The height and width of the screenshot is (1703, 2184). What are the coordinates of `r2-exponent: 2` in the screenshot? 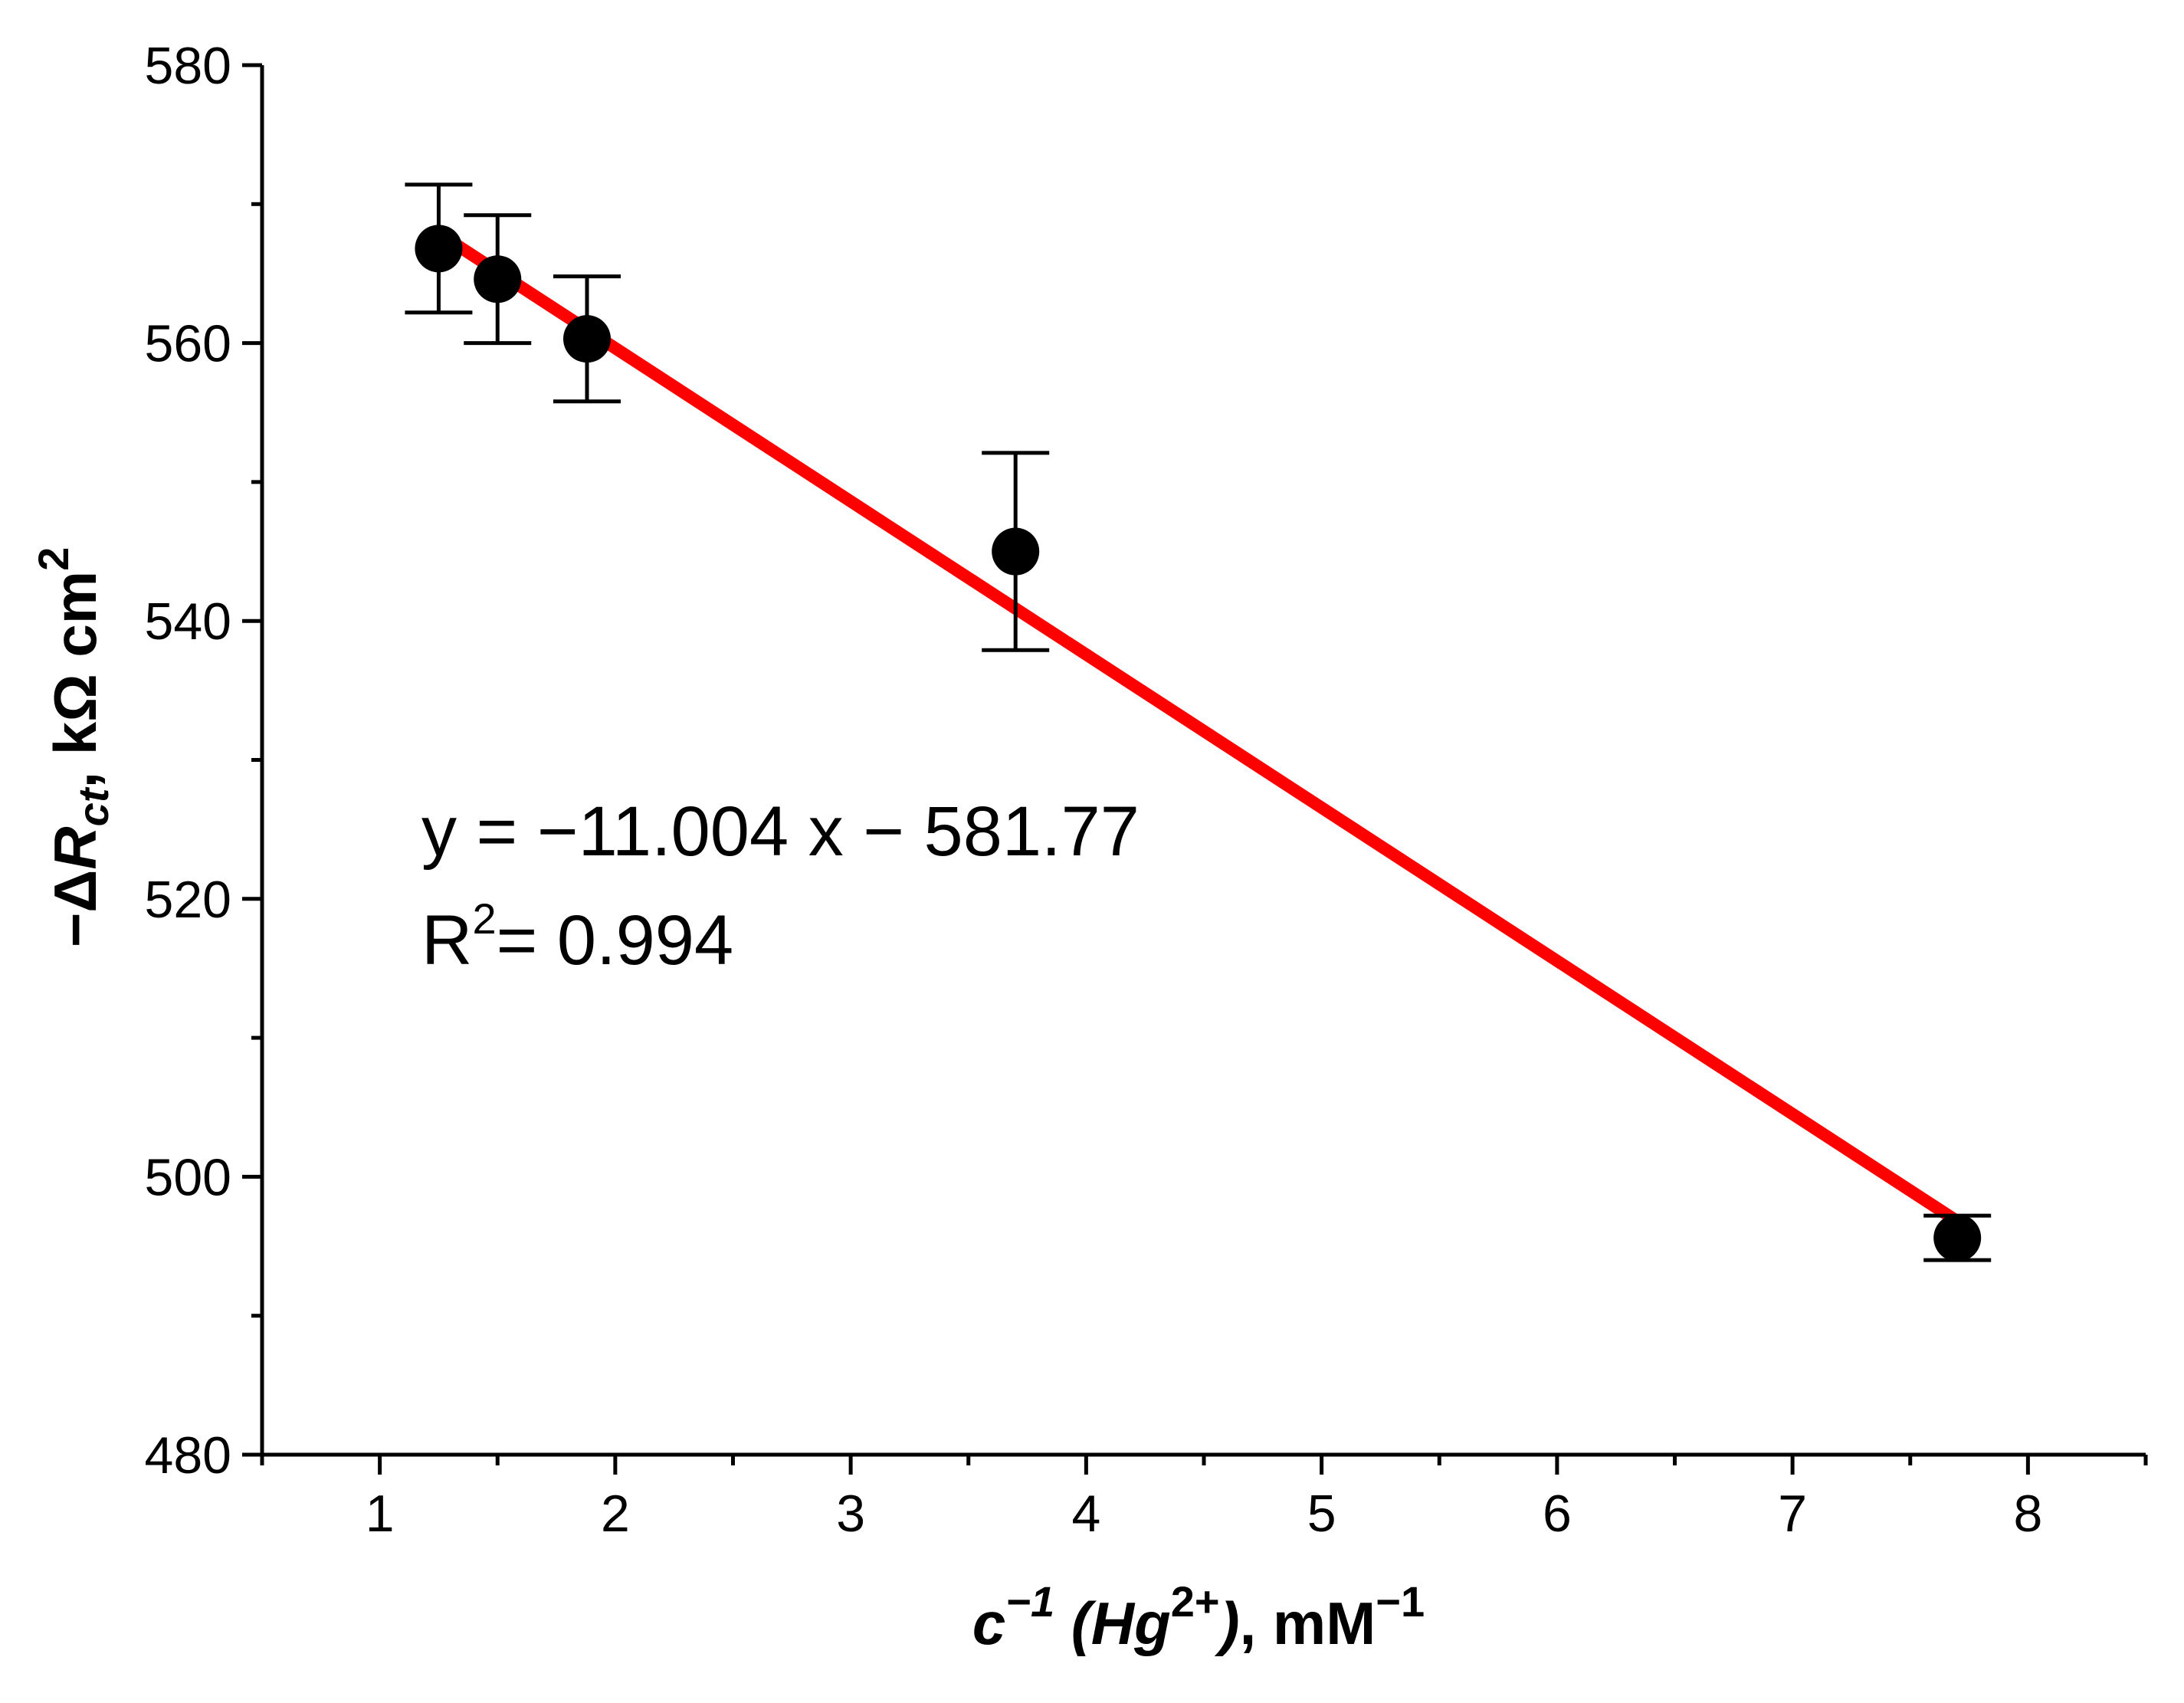 It's located at (484, 919).